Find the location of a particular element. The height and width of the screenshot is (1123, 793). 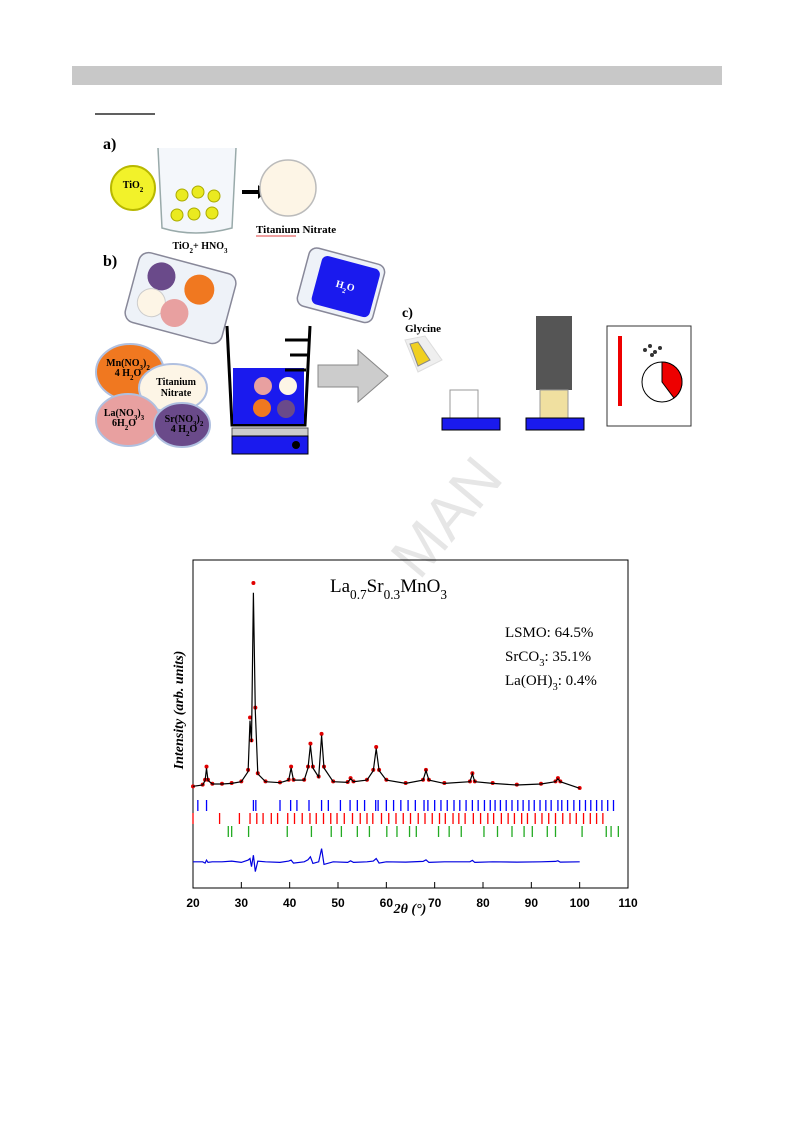

glycine-label: Glycine is located at coordinates (423, 329).